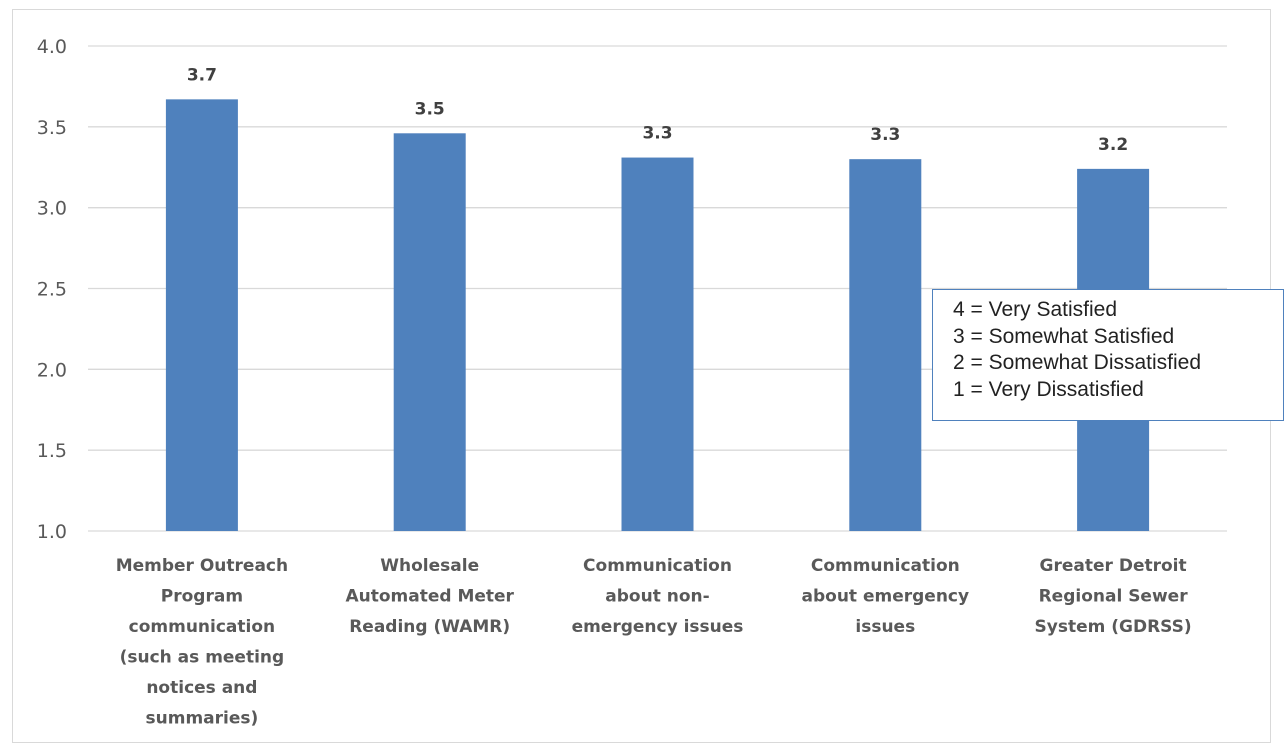 Image resolution: width=1285 pixels, height=754 pixels. What do you see at coordinates (430, 109) in the screenshot?
I see `data-label: 3.5` at bounding box center [430, 109].